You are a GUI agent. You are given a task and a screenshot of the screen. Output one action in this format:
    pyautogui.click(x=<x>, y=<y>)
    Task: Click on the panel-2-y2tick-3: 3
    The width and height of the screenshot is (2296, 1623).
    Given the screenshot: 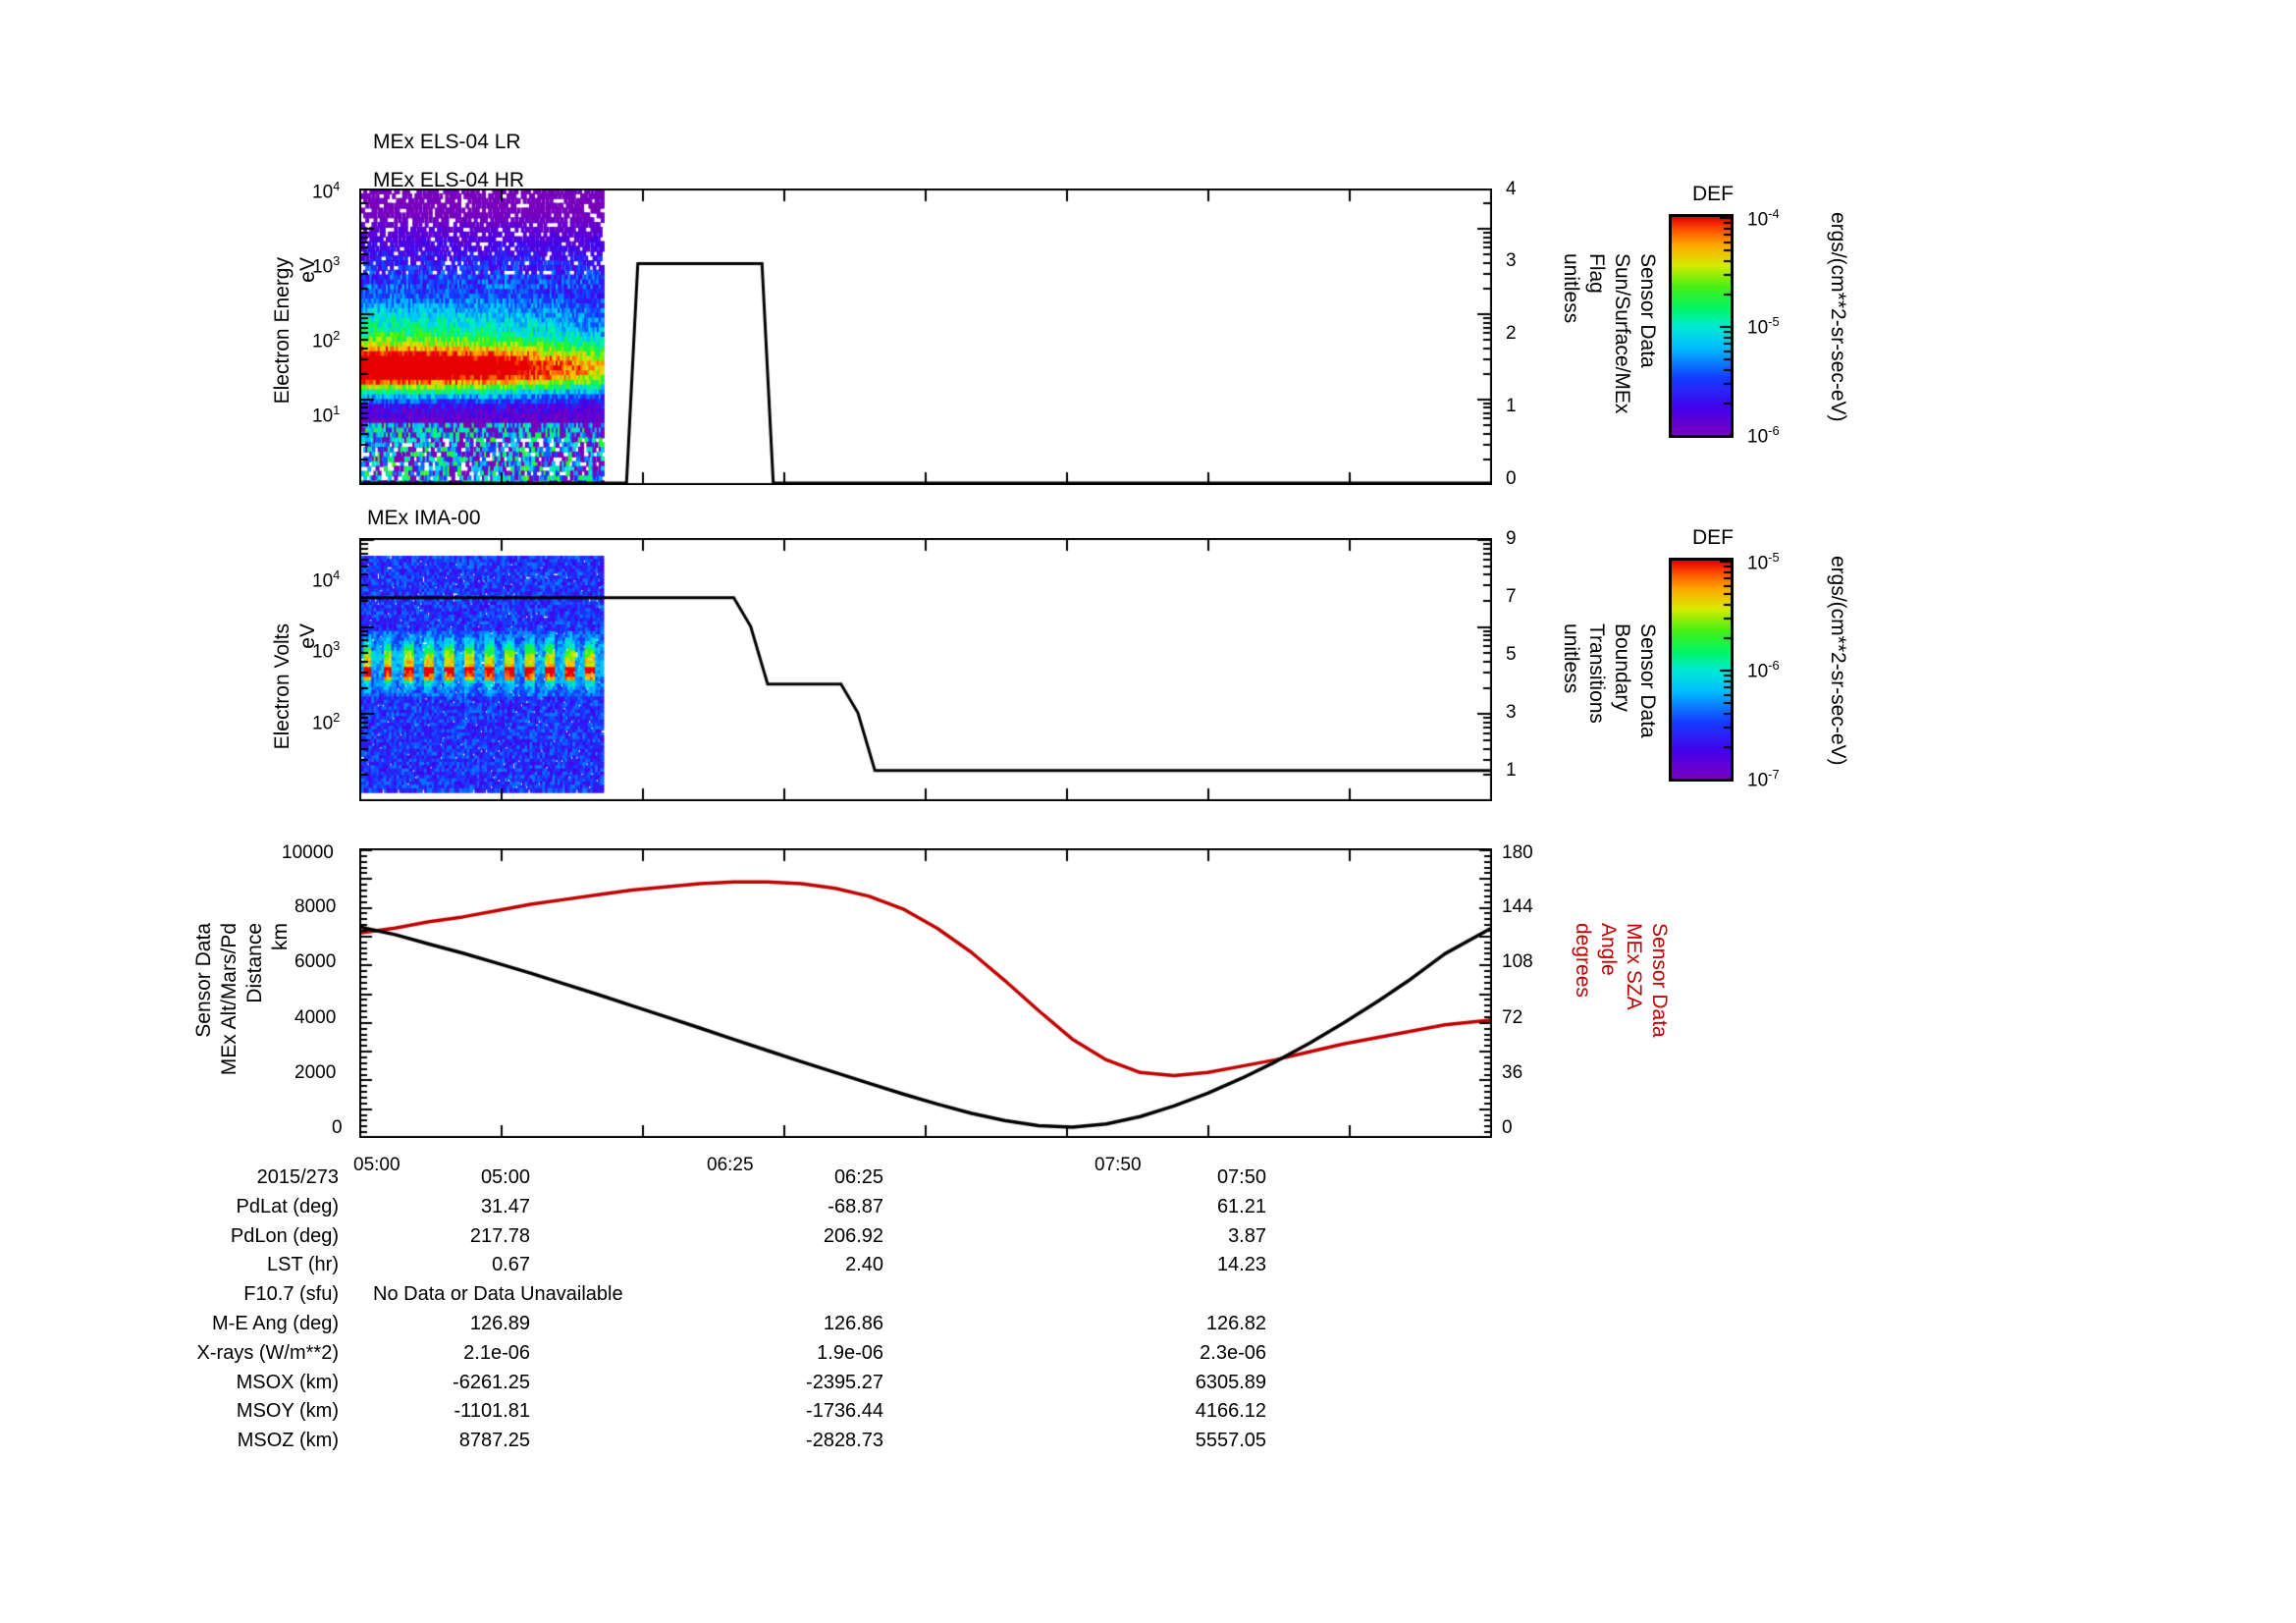 What is the action you would take?
    pyautogui.click(x=1511, y=712)
    